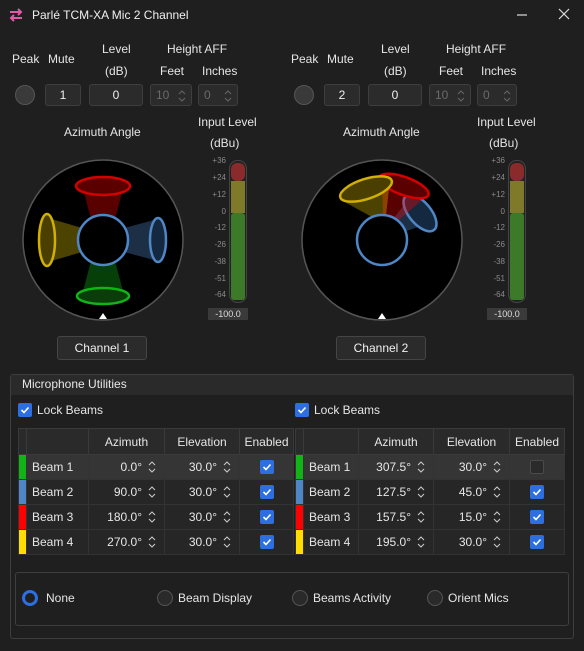 The image size is (584, 651). I want to click on column-header-enabled: Enabled, so click(537, 441).